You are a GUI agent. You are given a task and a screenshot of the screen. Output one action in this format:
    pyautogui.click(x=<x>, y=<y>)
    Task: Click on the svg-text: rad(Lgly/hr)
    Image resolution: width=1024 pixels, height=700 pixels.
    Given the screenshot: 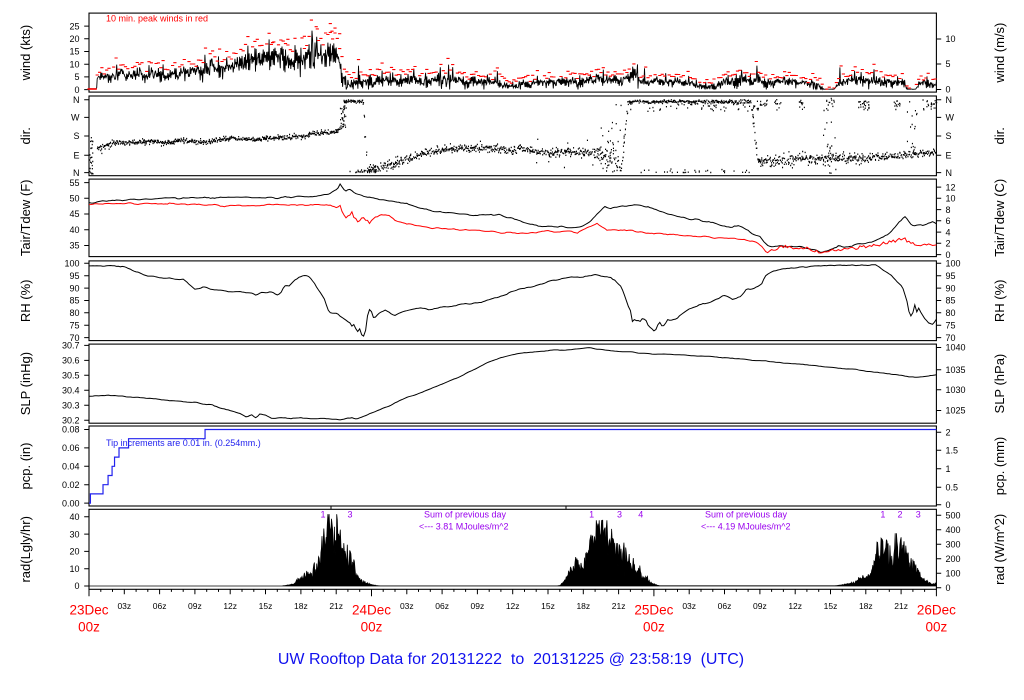 What is the action you would take?
    pyautogui.click(x=25, y=549)
    